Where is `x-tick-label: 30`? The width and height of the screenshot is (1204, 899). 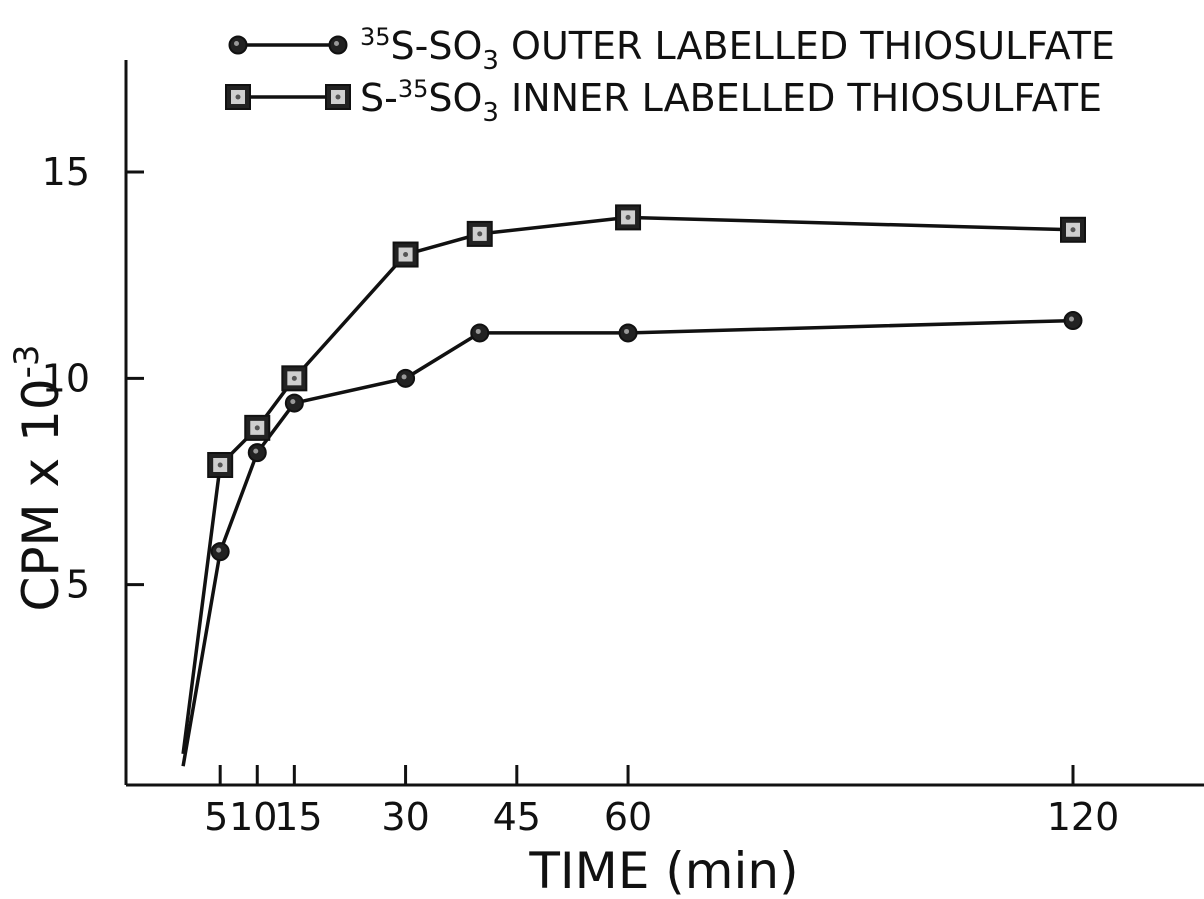
x-tick-label: 30 is located at coordinates (405, 817).